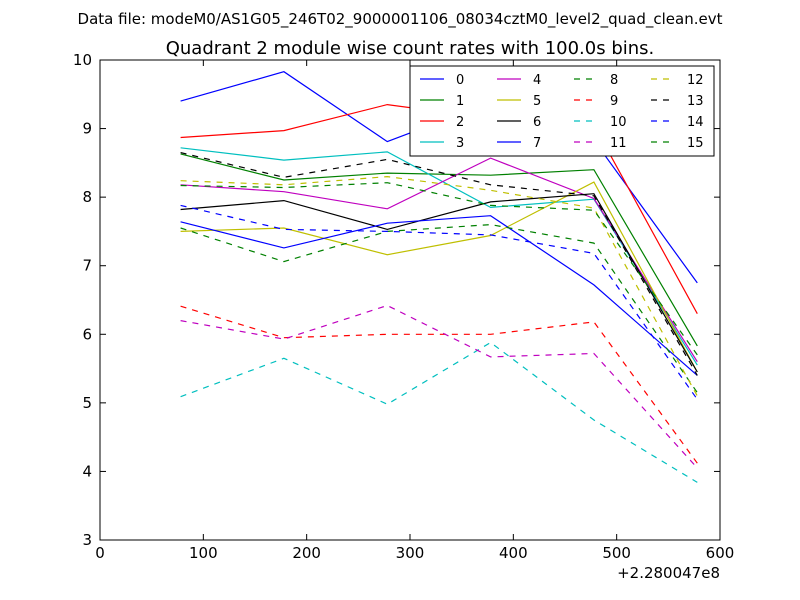  I want to click on y-tick-label: 3, so click(87, 540).